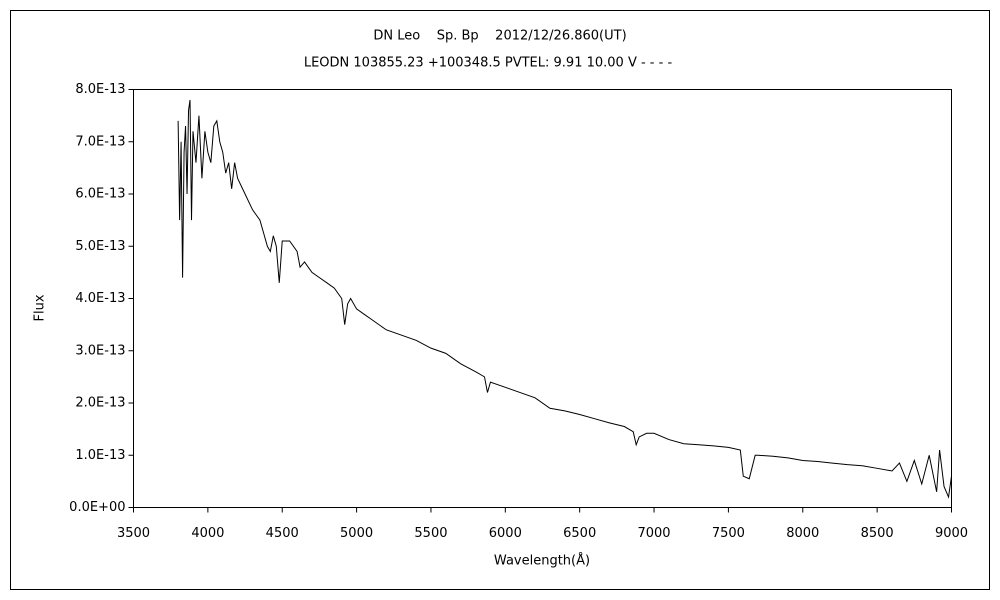 The width and height of the screenshot is (1000, 600). Describe the element at coordinates (579, 533) in the screenshot. I see `x-tick-label: 6500` at that location.